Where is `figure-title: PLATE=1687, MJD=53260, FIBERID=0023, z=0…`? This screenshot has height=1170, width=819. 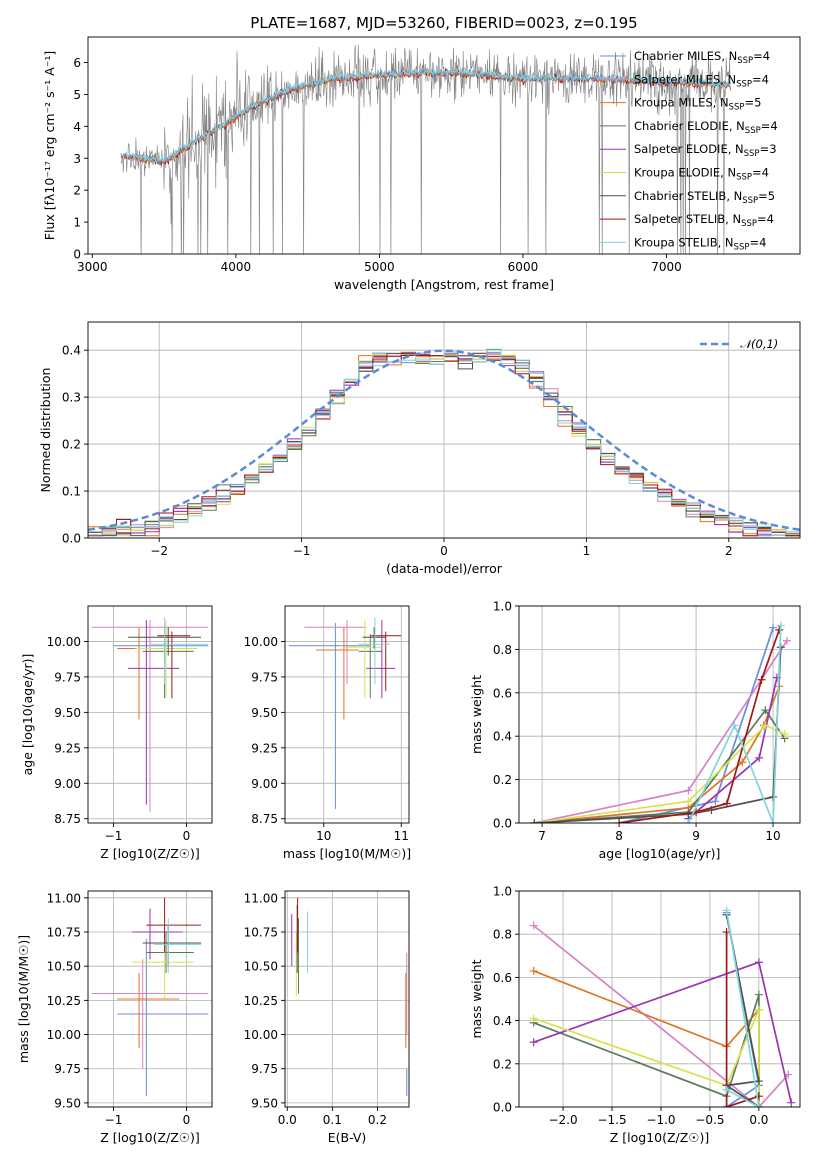 figure-title: PLATE=1687, MJD=53260, FIBERID=0023, z=0… is located at coordinates (443, 23).